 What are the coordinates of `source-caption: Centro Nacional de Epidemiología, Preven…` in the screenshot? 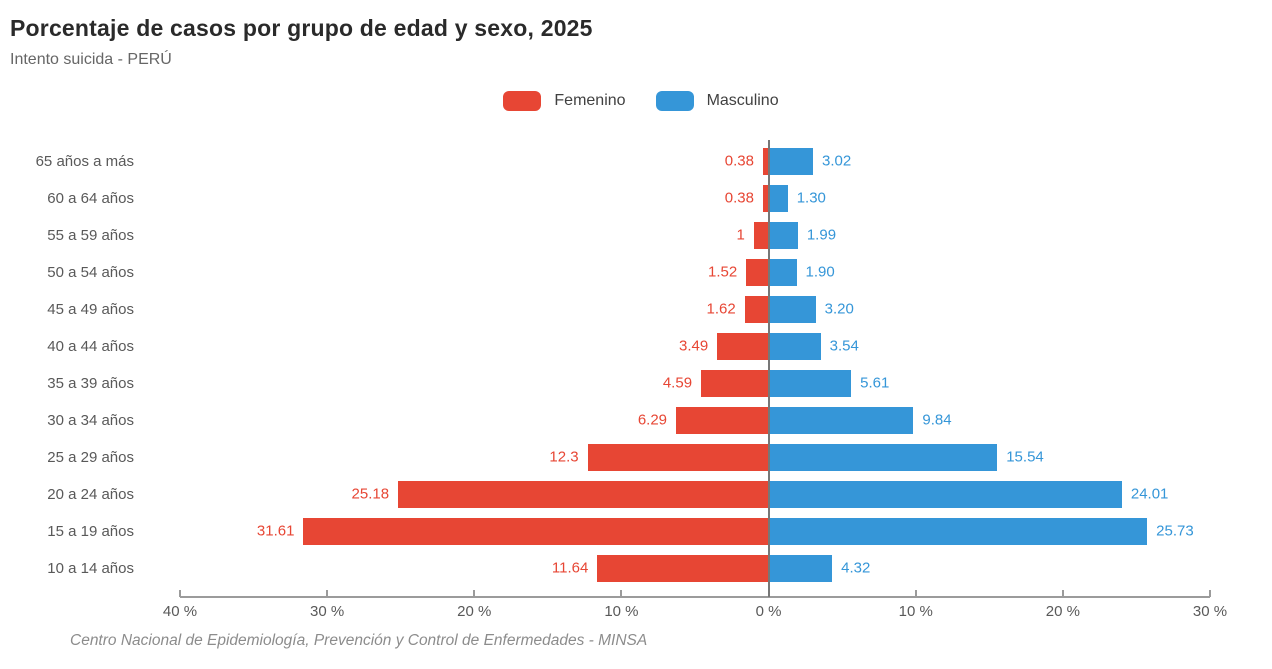 It's located at (359, 640).